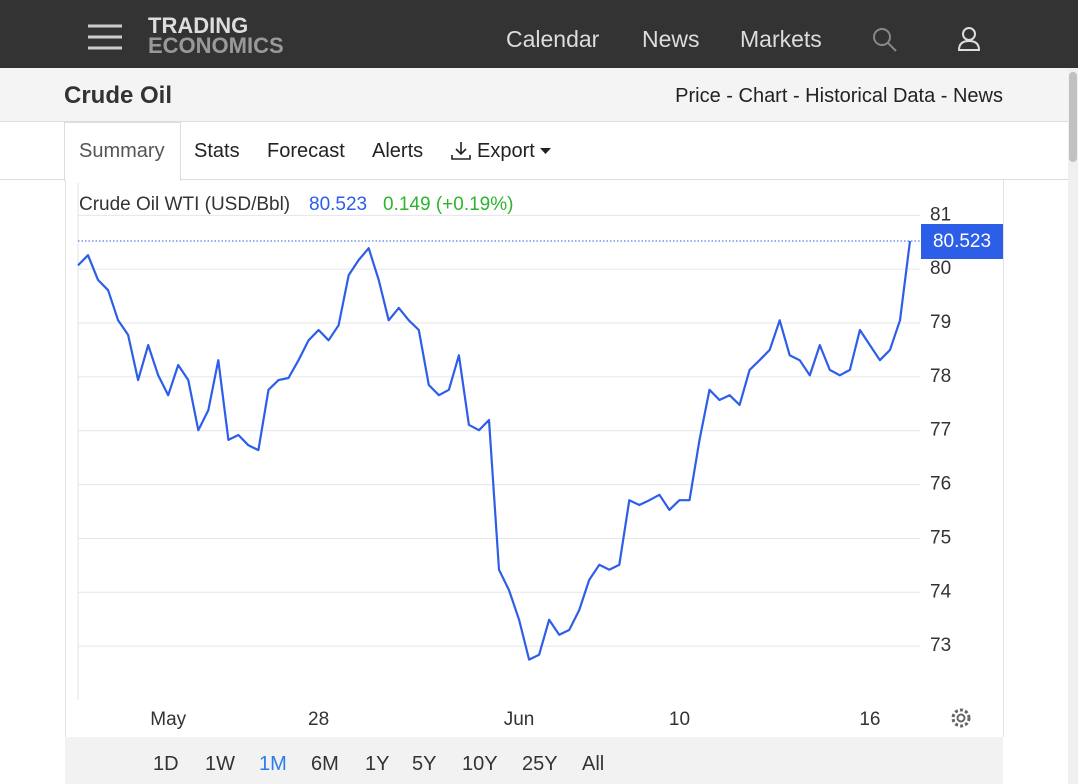 Image resolution: width=1078 pixels, height=784 pixels. What do you see at coordinates (781, 39) in the screenshot?
I see `nav-link: Markets` at bounding box center [781, 39].